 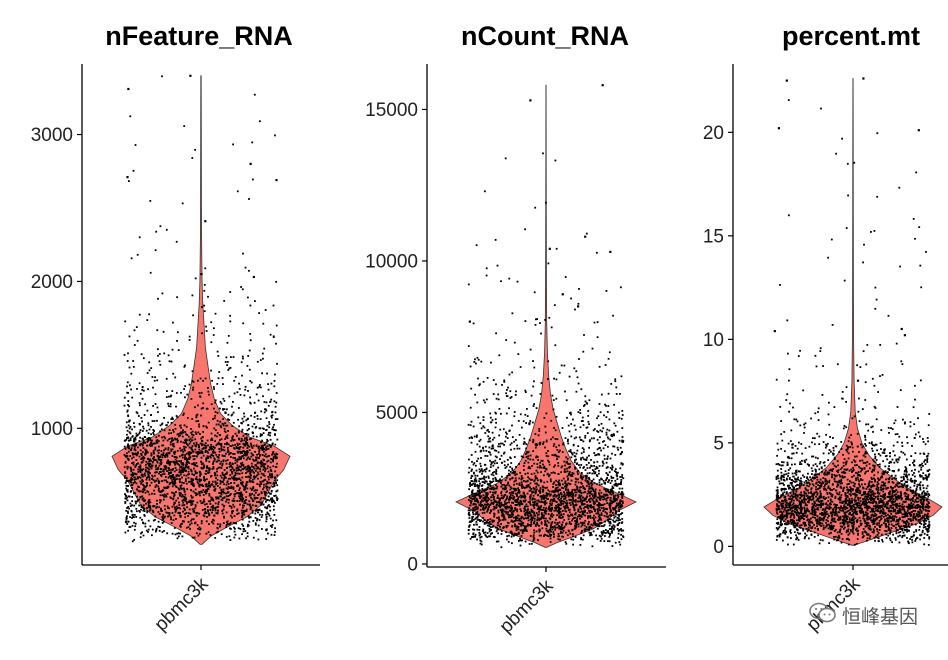 What do you see at coordinates (128, 89) in the screenshot?
I see `outlier-point` at bounding box center [128, 89].